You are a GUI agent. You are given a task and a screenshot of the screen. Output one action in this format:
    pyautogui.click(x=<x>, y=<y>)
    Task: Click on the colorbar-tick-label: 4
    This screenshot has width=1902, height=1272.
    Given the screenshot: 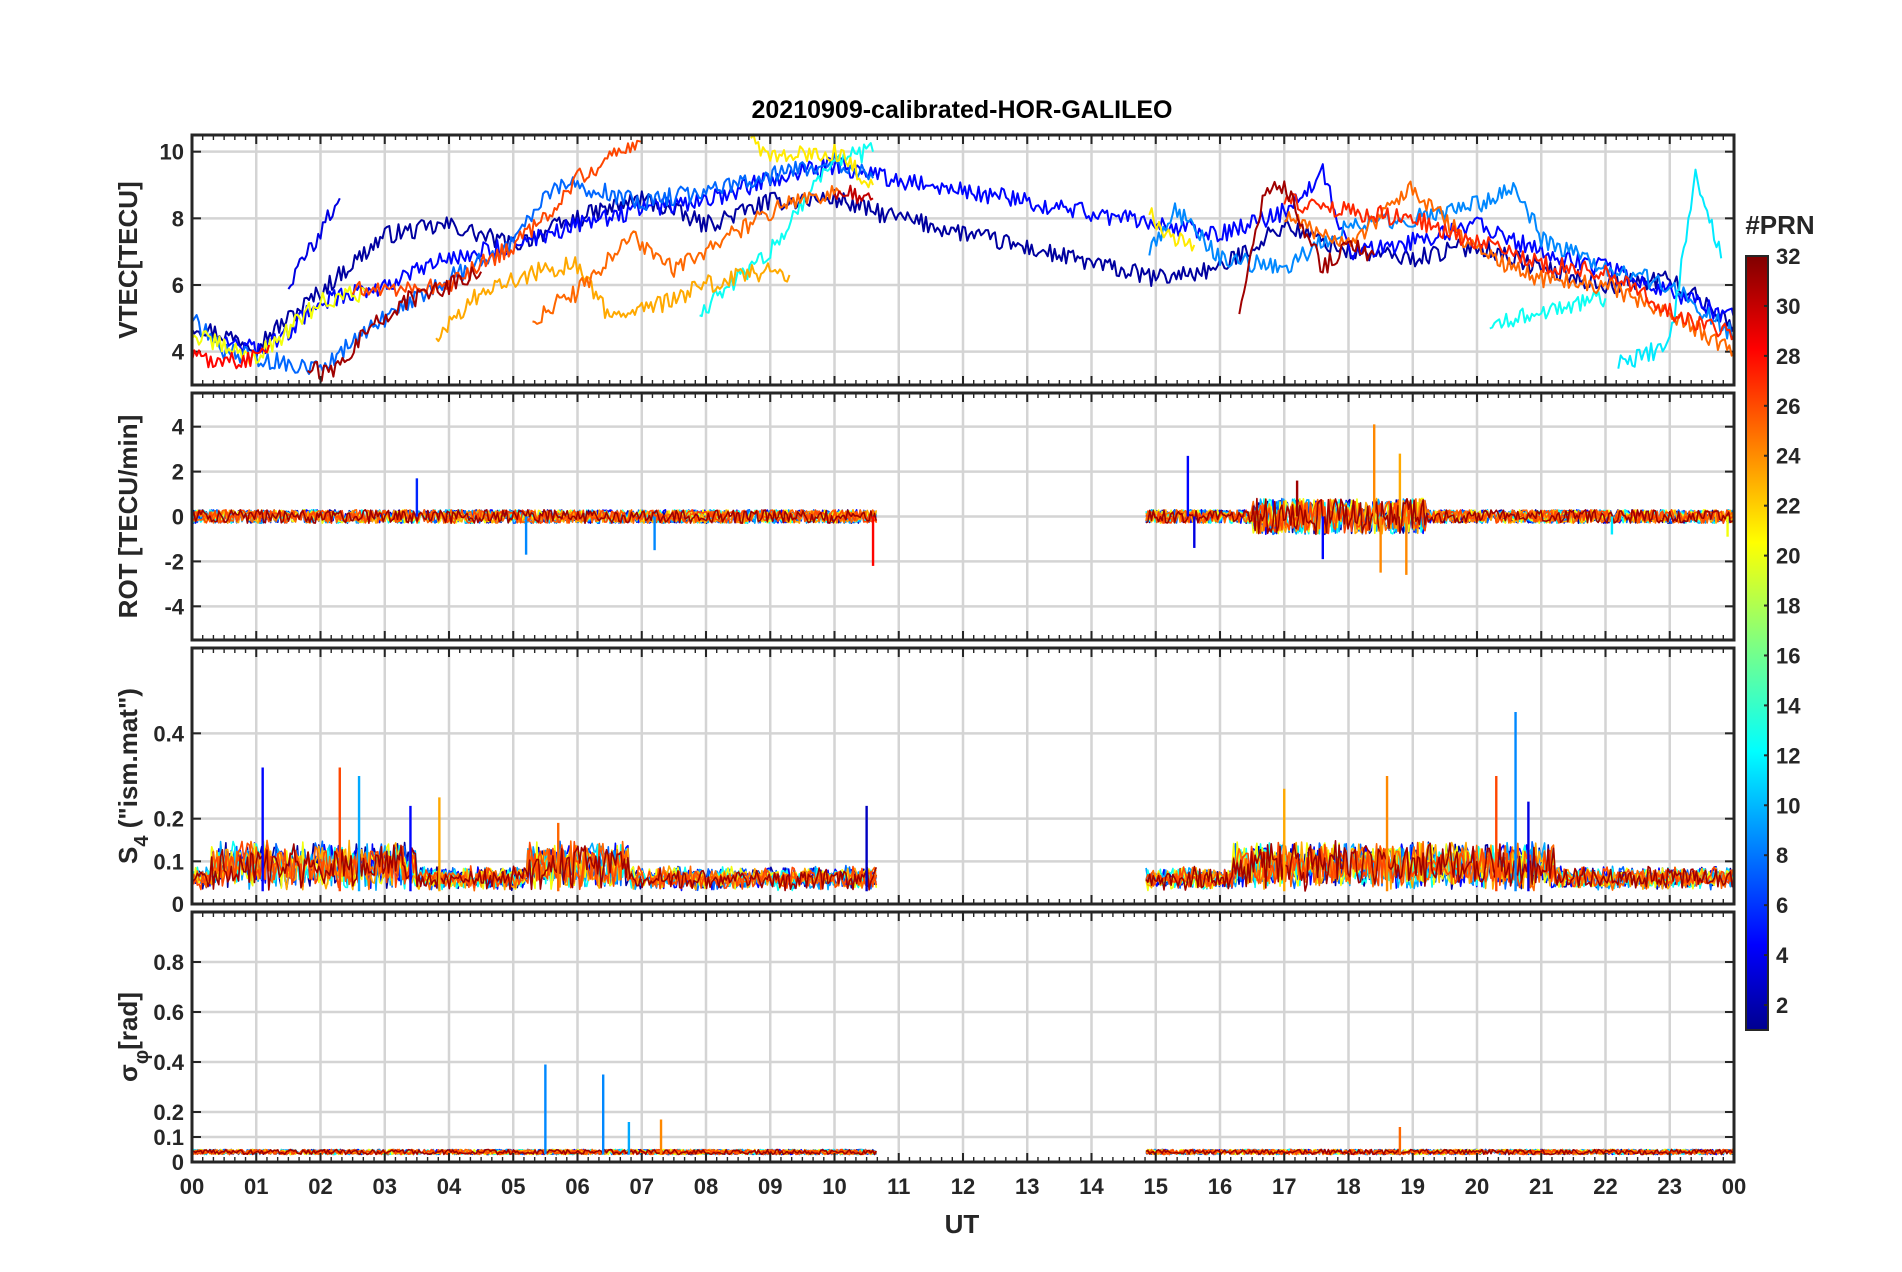 What is the action you would take?
    pyautogui.click(x=1782, y=955)
    